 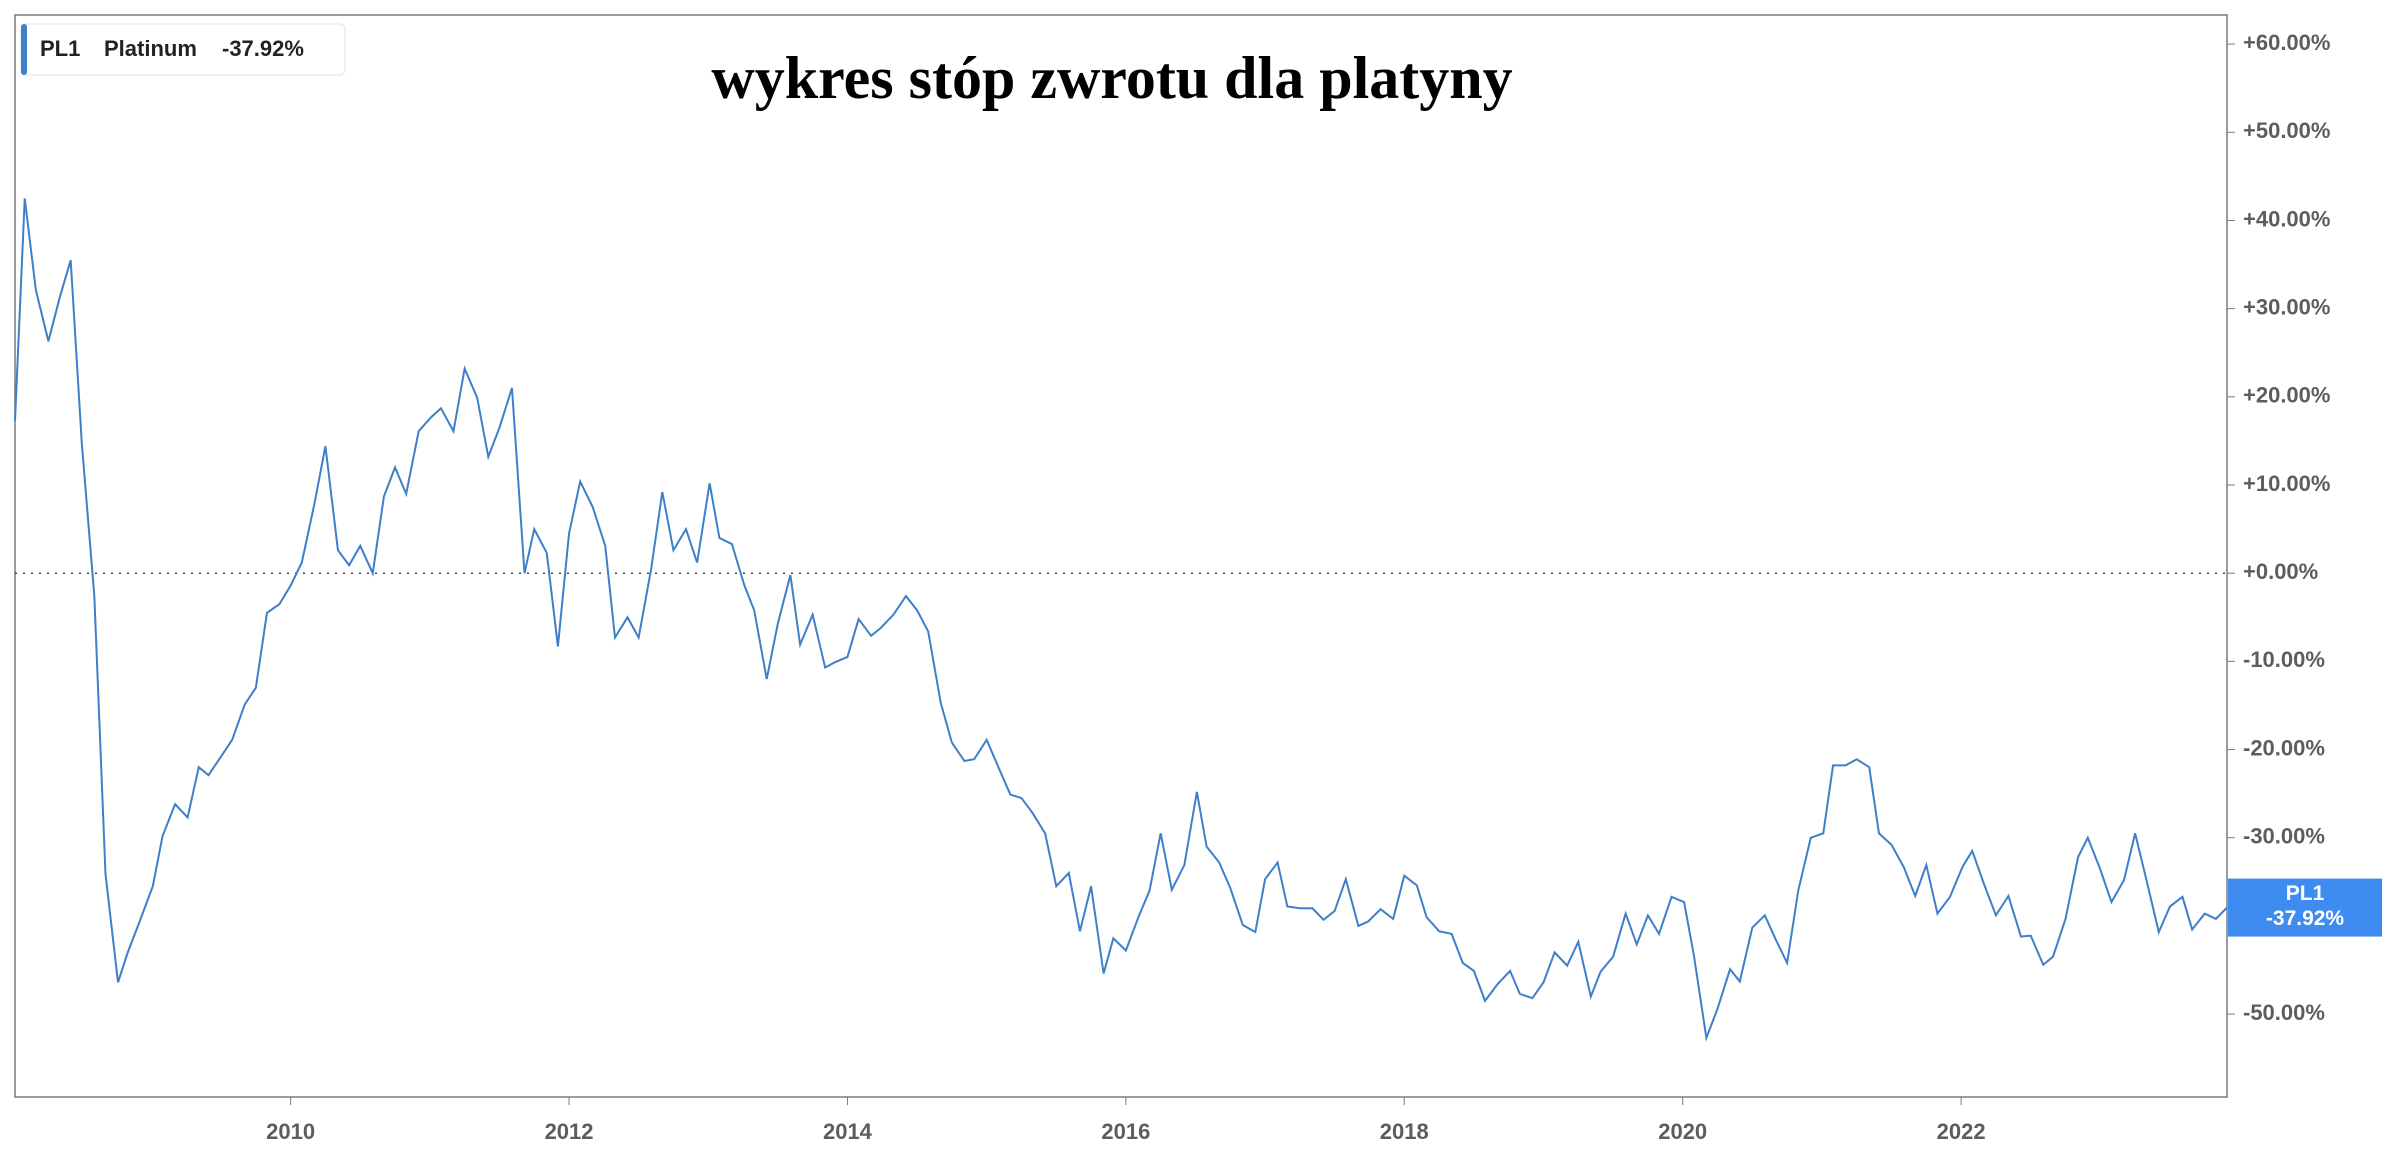 What do you see at coordinates (263, 48) in the screenshot?
I see `legend-value: -37.92%` at bounding box center [263, 48].